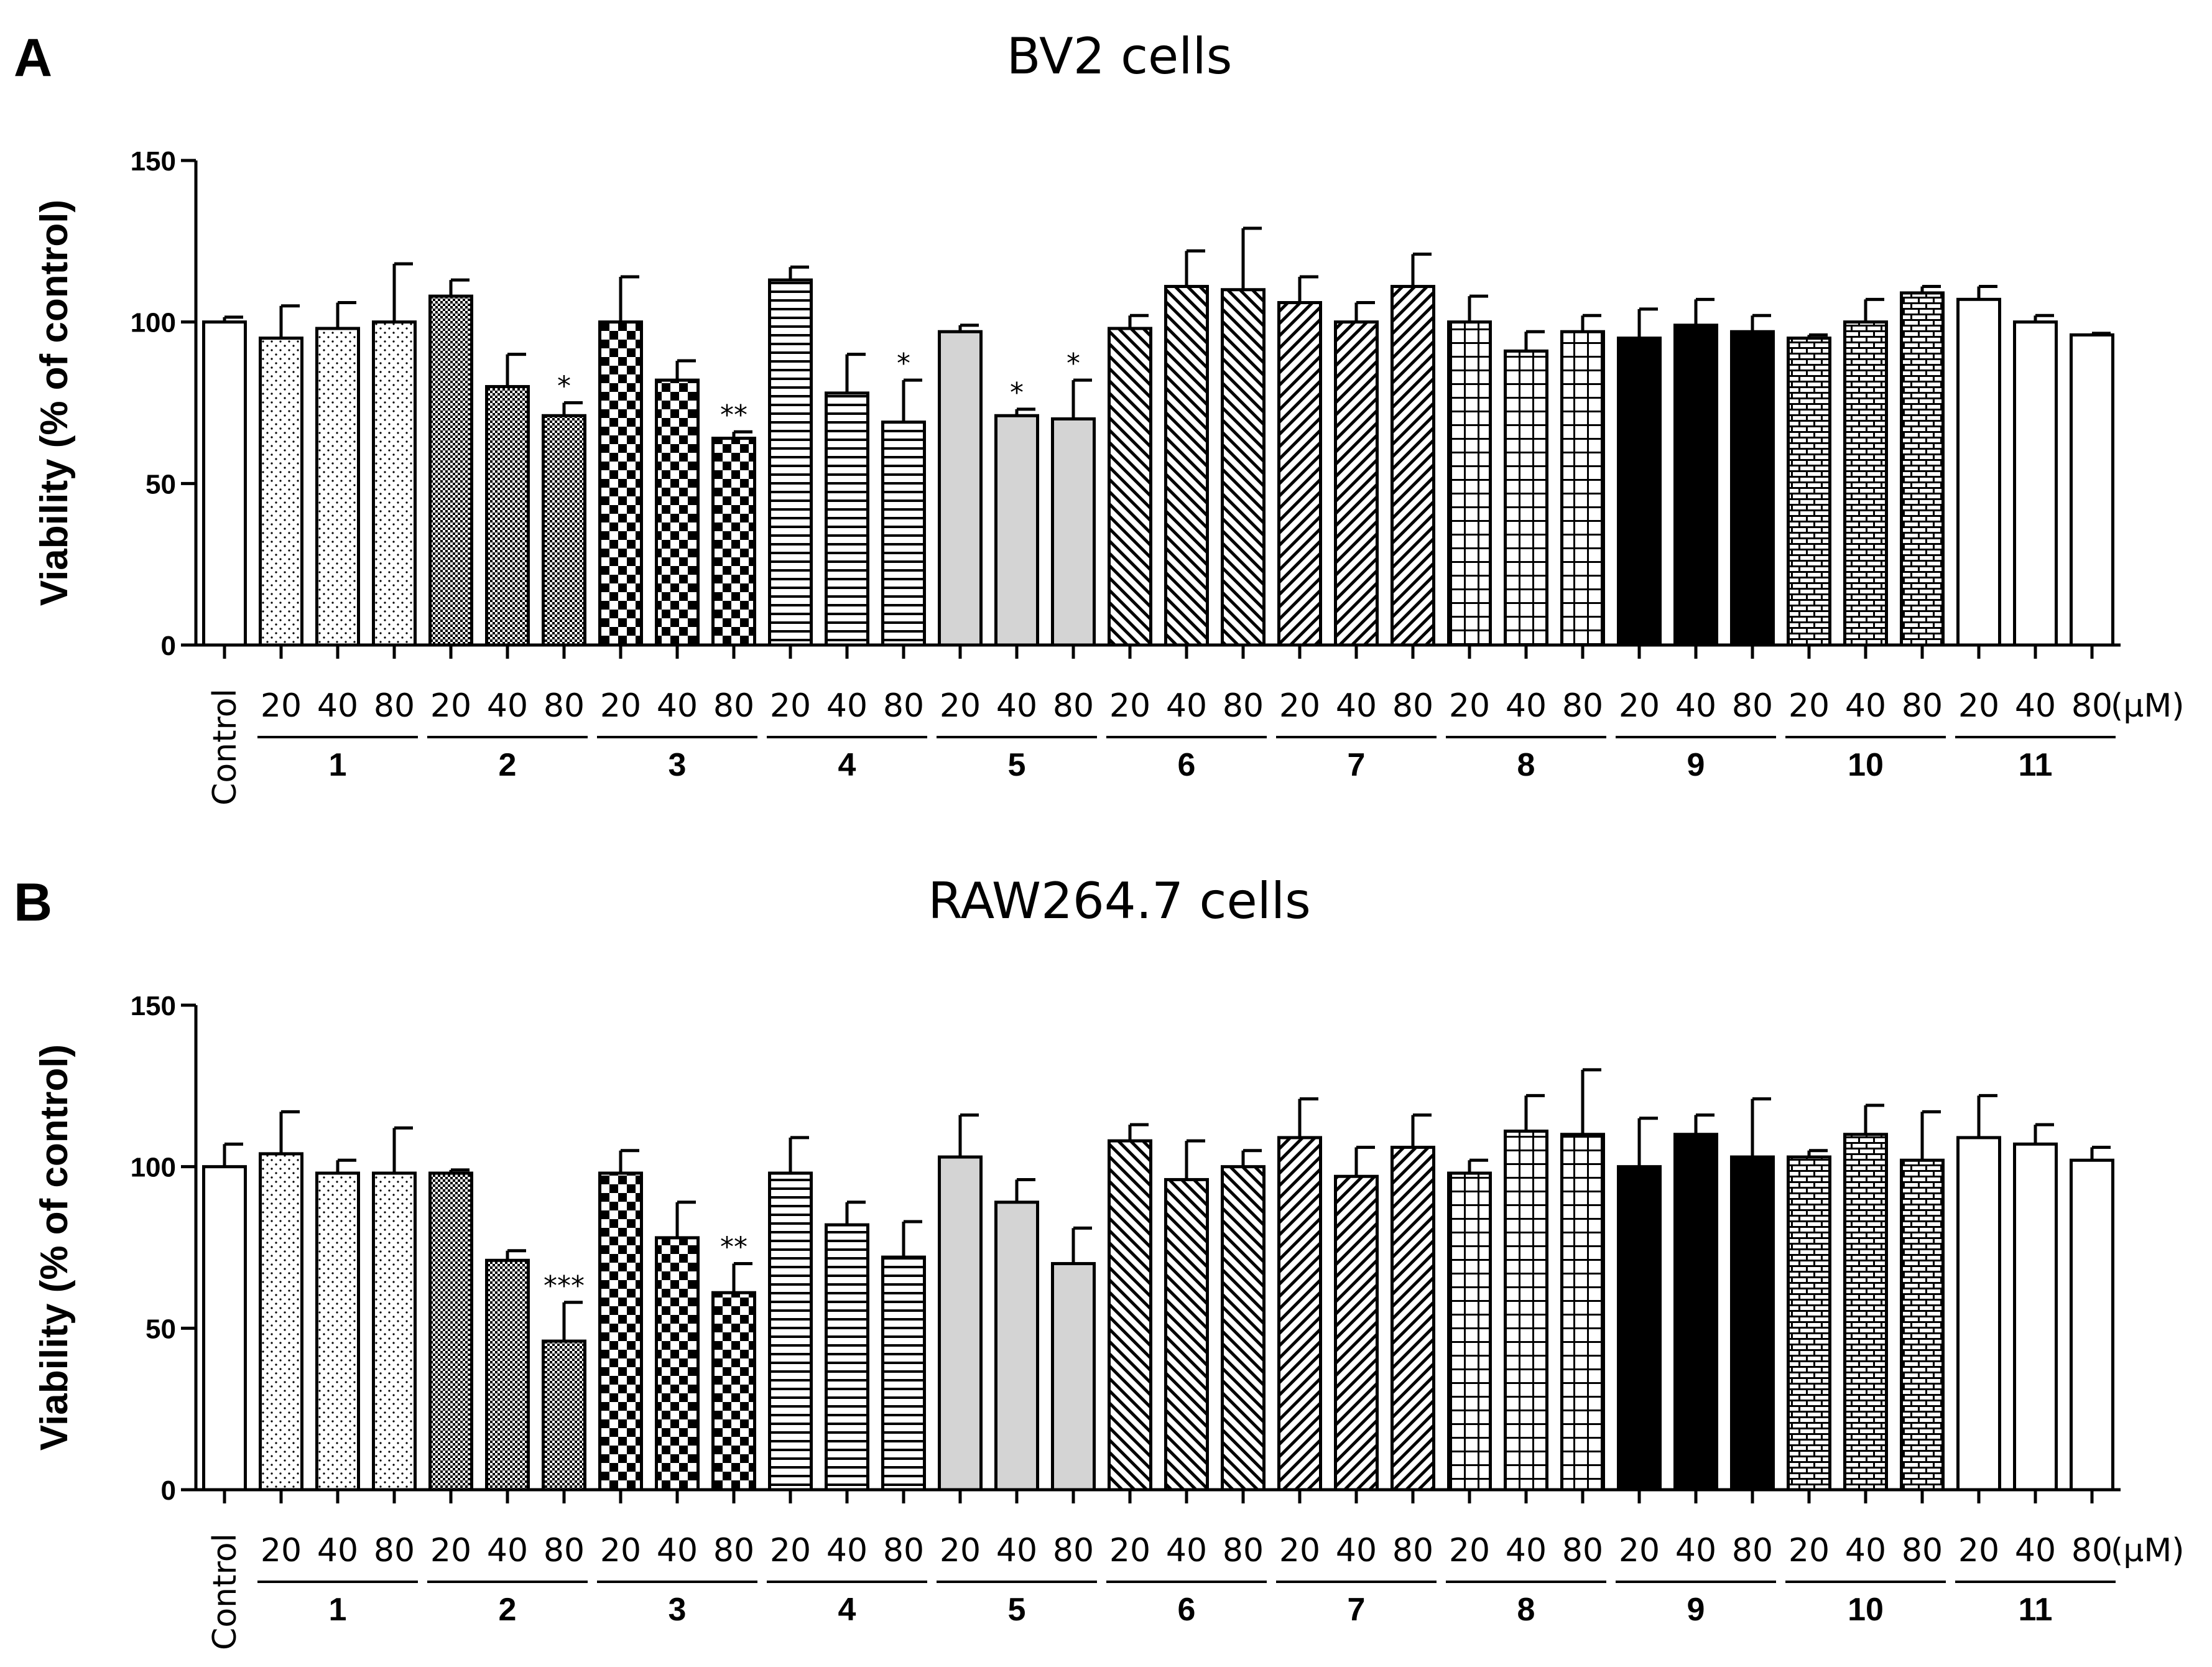 This screenshot has height=1667, width=2212. Describe the element at coordinates (564, 386) in the screenshot. I see `panel-a-significance-marker: *` at that location.